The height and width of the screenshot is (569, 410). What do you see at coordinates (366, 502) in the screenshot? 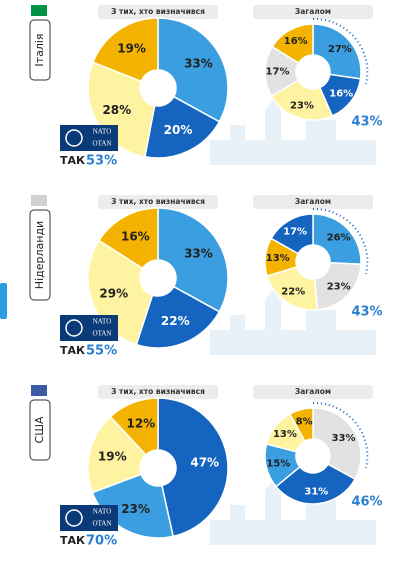
I see `total-label: 46%` at bounding box center [366, 502].